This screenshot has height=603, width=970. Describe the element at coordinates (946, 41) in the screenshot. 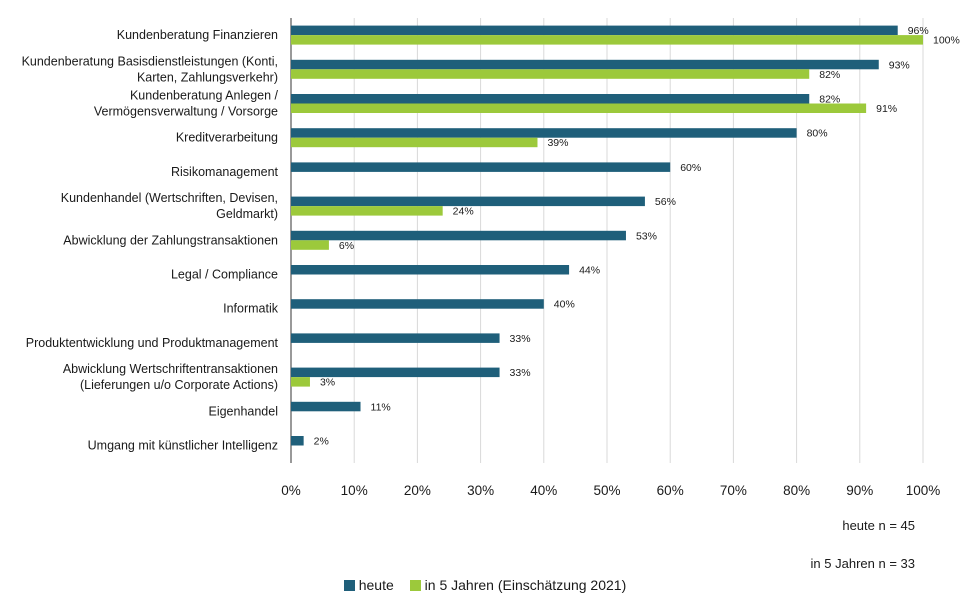

I see `data-label: 100%` at that location.